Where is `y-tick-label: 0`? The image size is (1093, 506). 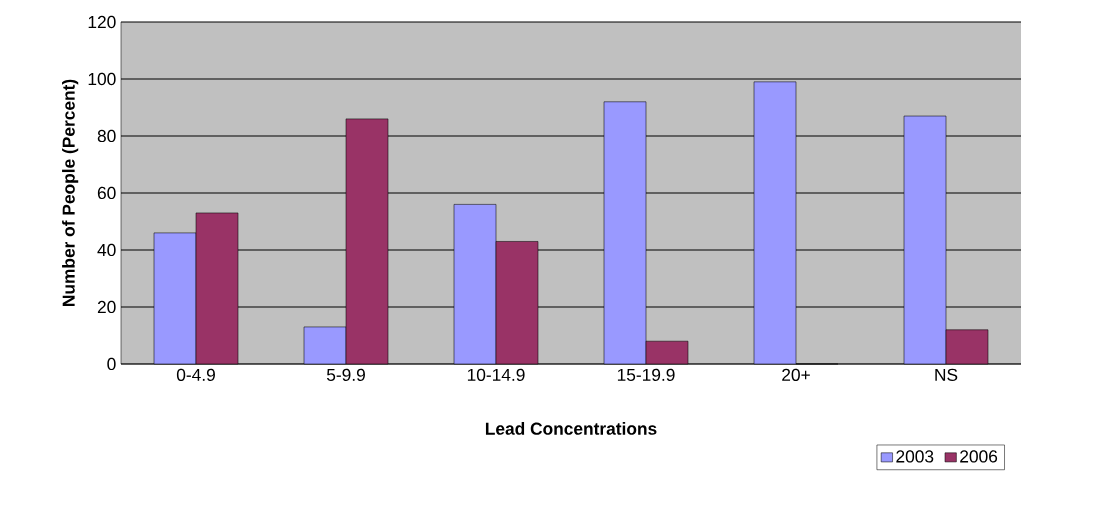
y-tick-label: 0 is located at coordinates (111, 364).